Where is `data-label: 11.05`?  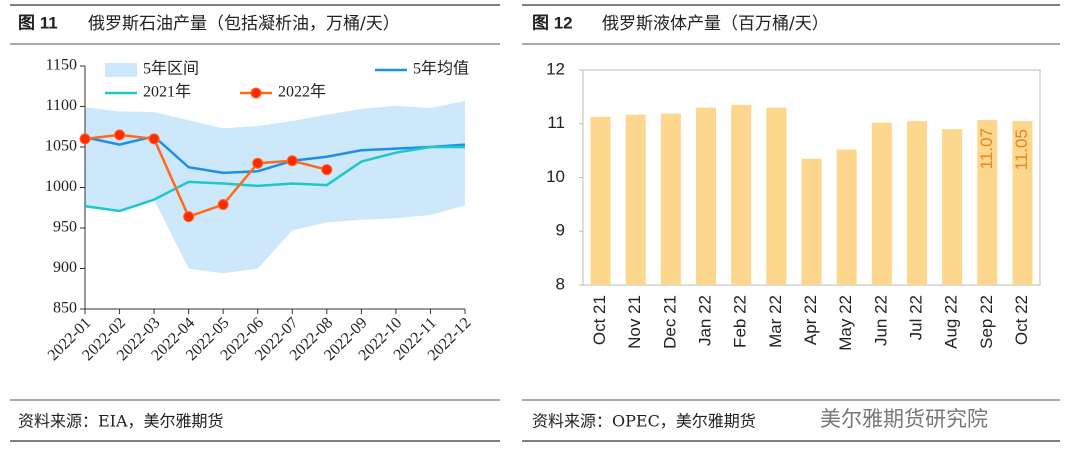
data-label: 11.05 is located at coordinates (1021, 149).